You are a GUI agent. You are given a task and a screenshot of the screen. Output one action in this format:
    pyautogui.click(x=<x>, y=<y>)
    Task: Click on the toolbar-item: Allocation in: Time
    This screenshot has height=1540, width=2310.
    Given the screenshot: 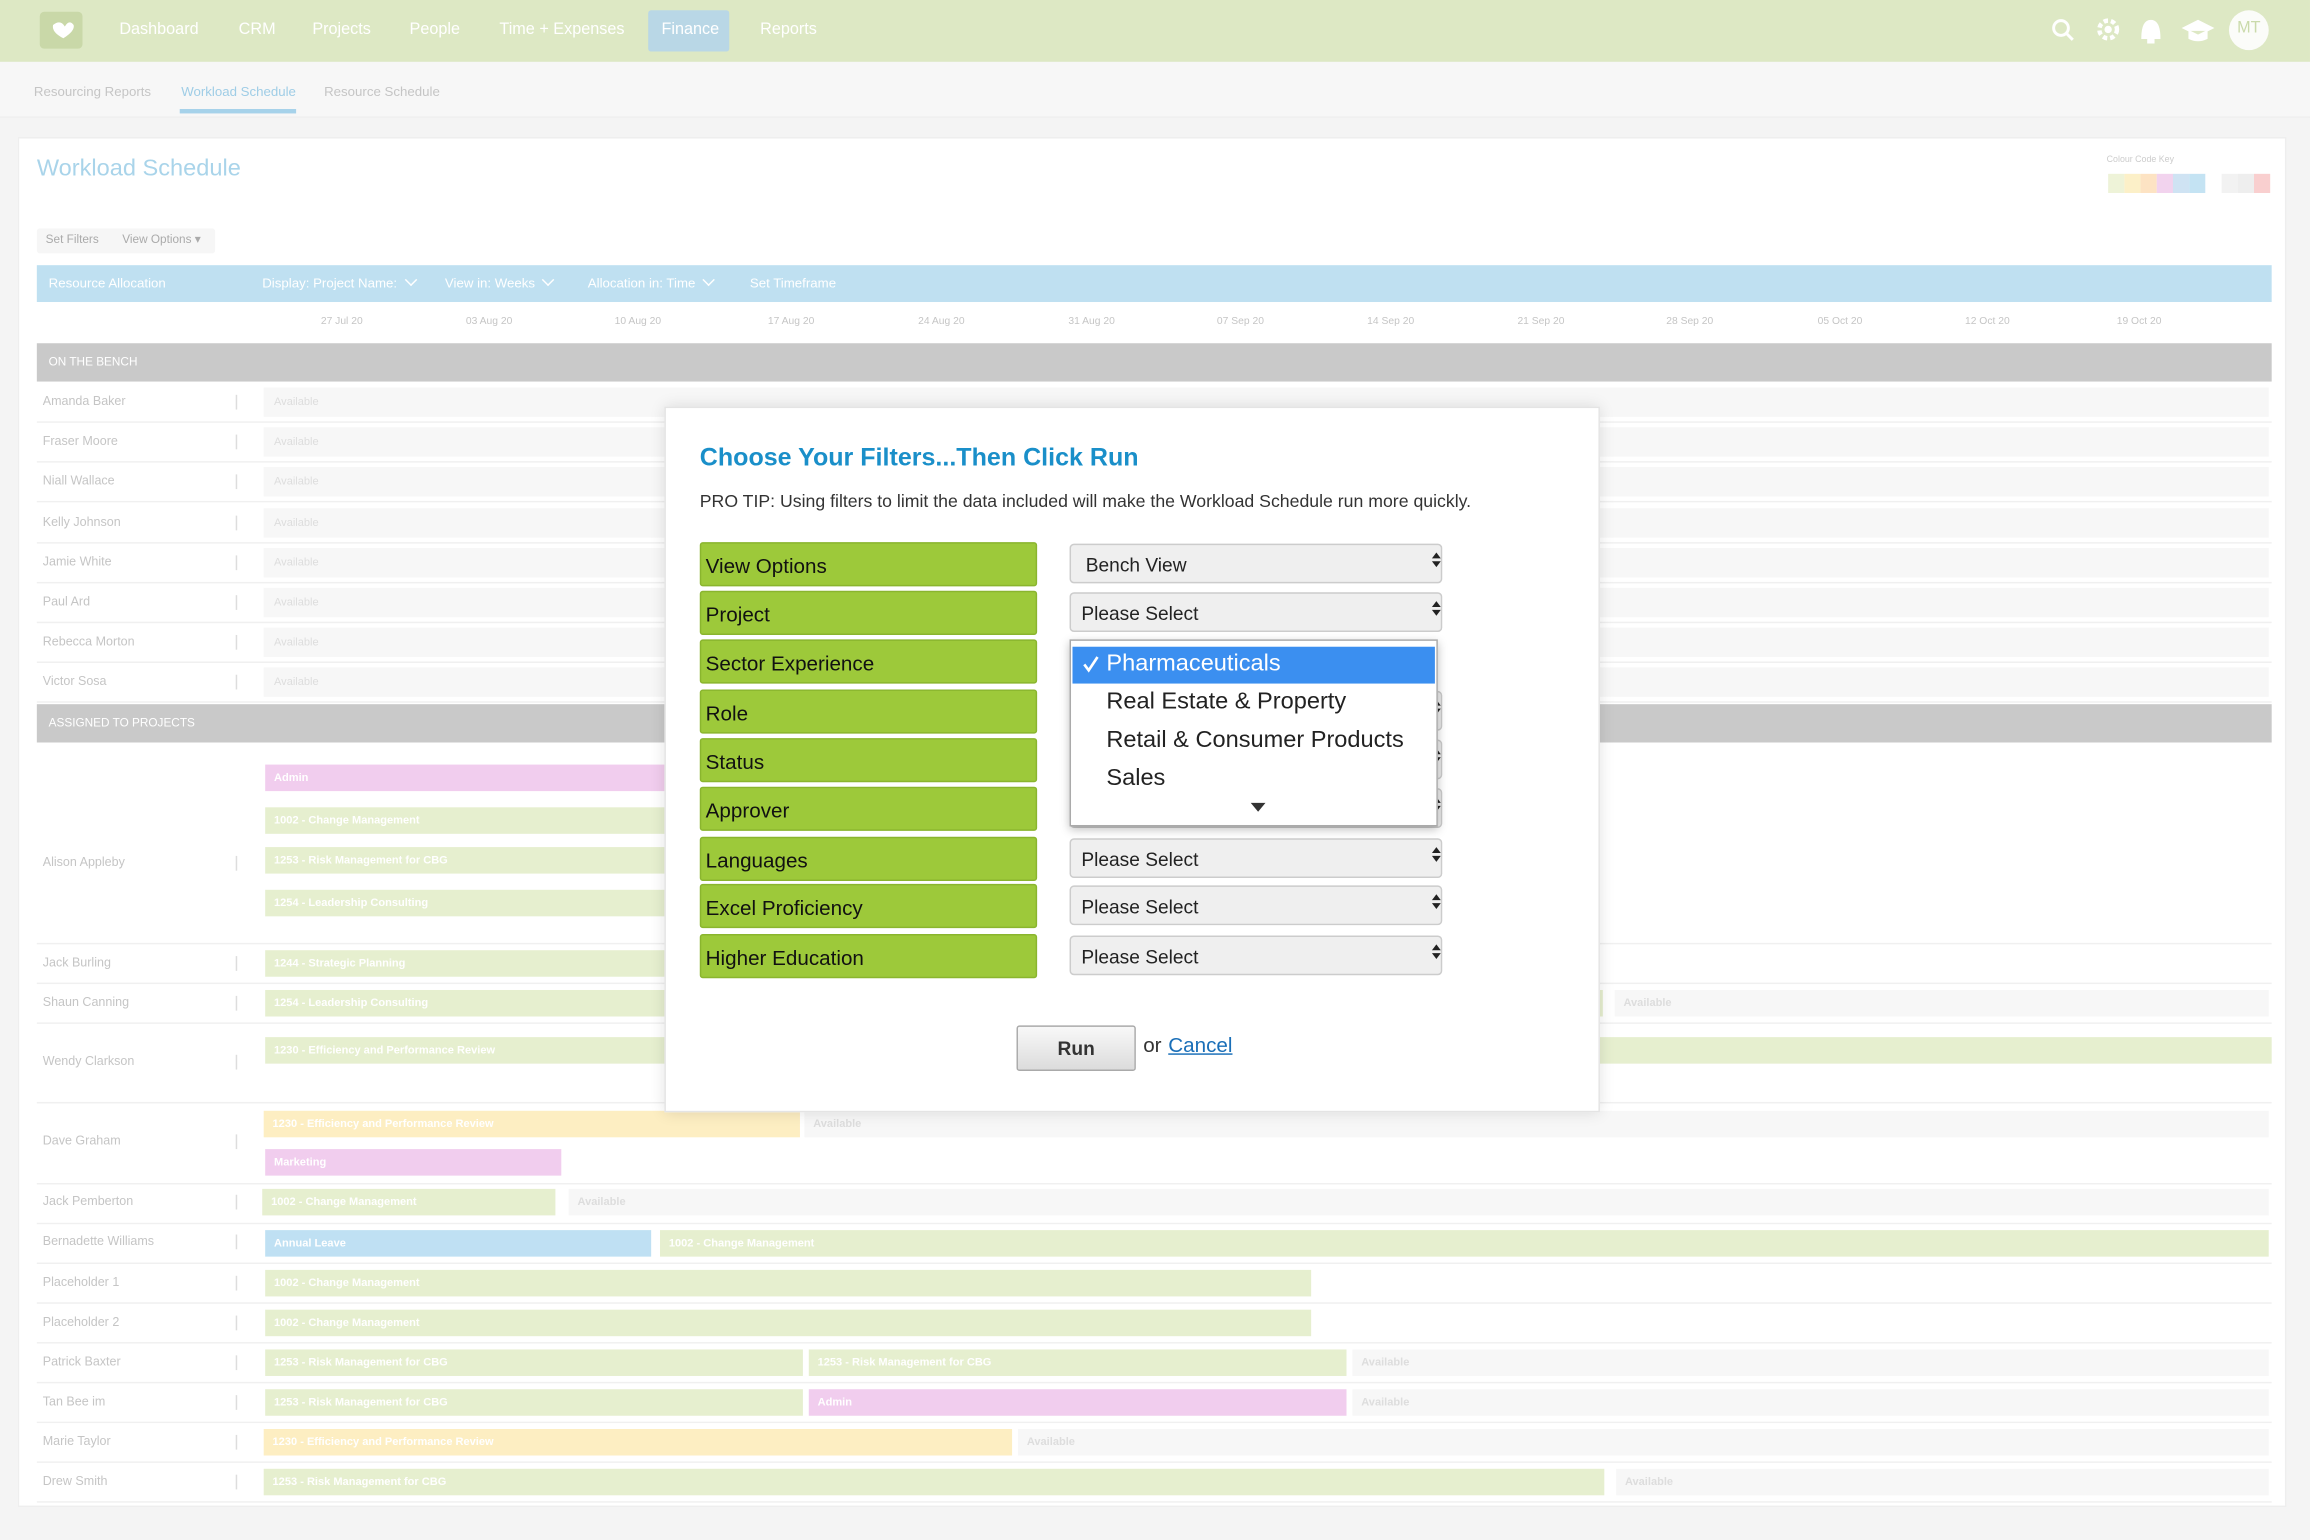 What is the action you would take?
    pyautogui.click(x=651, y=281)
    